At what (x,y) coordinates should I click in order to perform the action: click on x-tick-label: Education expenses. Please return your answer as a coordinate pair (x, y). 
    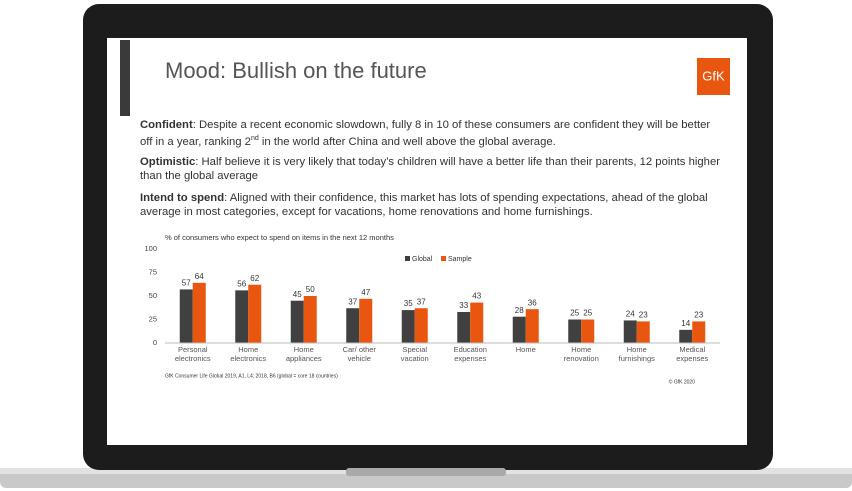
    Looking at the image, I should click on (470, 354).